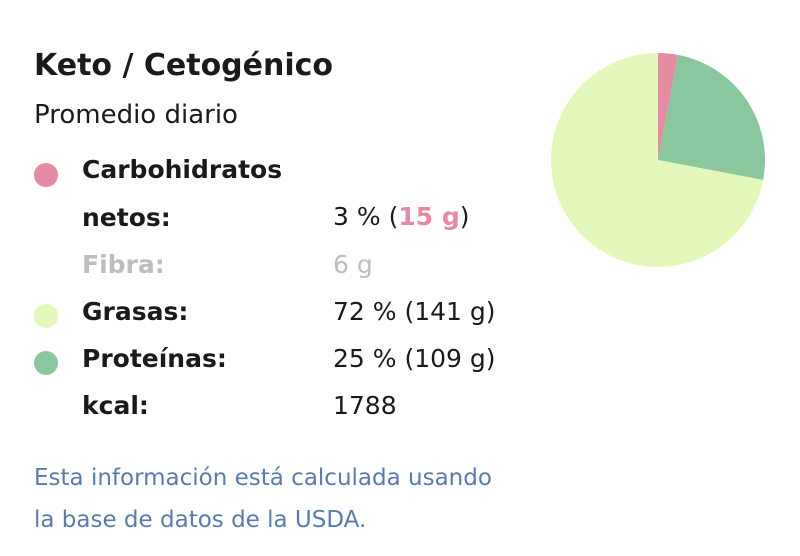 The width and height of the screenshot is (800, 556). I want to click on row-label: Fibra:, so click(123, 264).